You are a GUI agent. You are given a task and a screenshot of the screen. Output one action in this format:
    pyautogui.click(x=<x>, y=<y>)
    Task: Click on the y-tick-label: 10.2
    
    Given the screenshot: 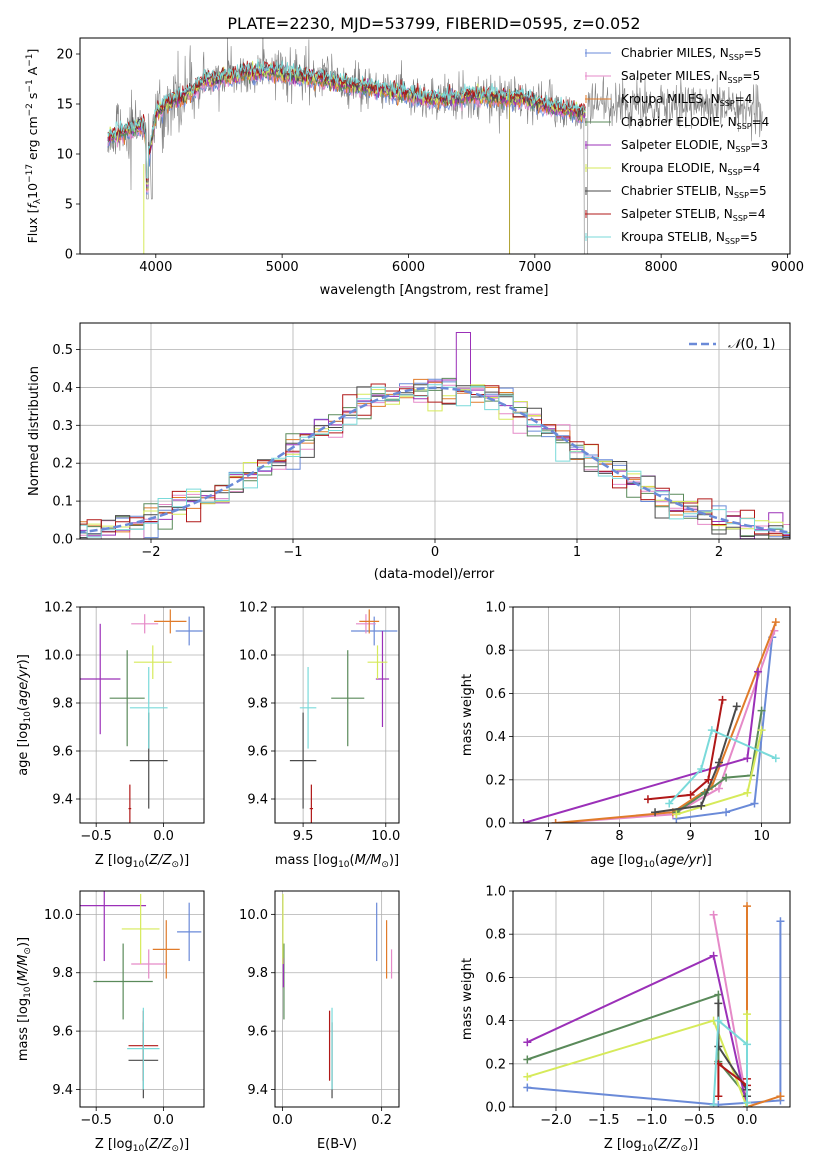 What is the action you would take?
    pyautogui.click(x=58, y=608)
    